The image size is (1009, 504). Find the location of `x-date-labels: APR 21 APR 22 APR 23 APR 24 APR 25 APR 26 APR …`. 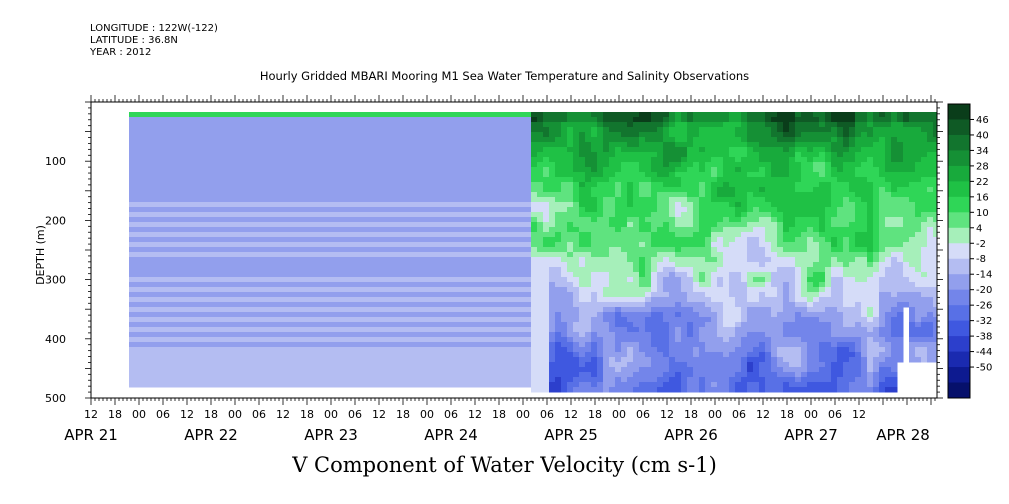

x-date-labels: APR 21 APR 22 APR 23 APR 24 APR 25 APR 26 APR … is located at coordinates (497, 435).